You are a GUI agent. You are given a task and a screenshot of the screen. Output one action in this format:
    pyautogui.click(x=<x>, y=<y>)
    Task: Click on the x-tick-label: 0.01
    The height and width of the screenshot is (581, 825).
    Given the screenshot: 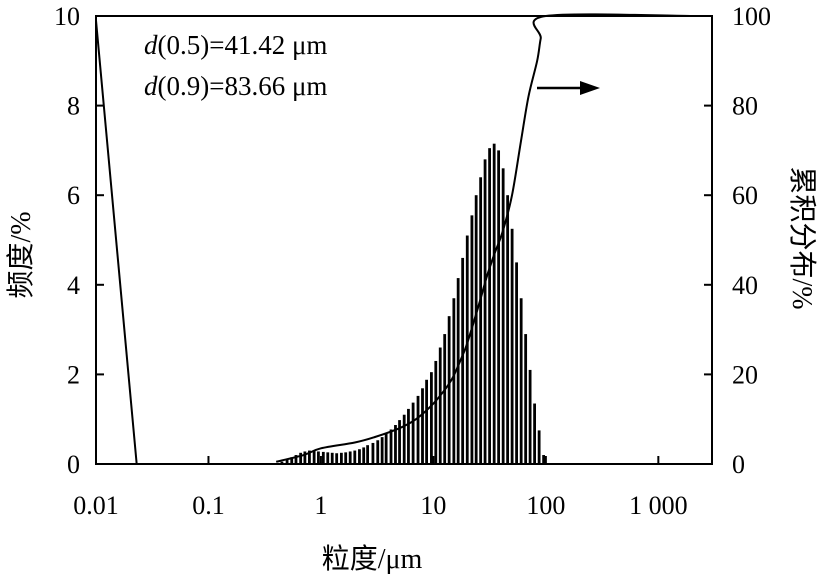 What is the action you would take?
    pyautogui.click(x=96, y=505)
    